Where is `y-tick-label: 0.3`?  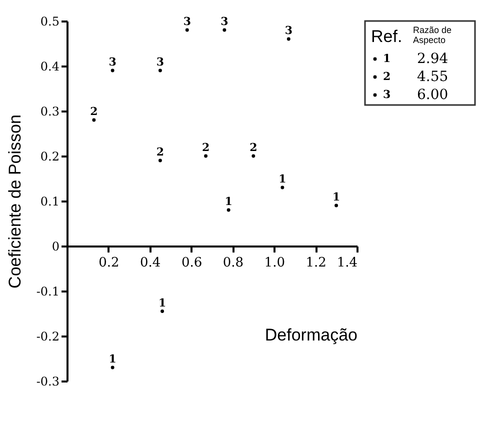 y-tick-label: 0.3 is located at coordinates (50, 111).